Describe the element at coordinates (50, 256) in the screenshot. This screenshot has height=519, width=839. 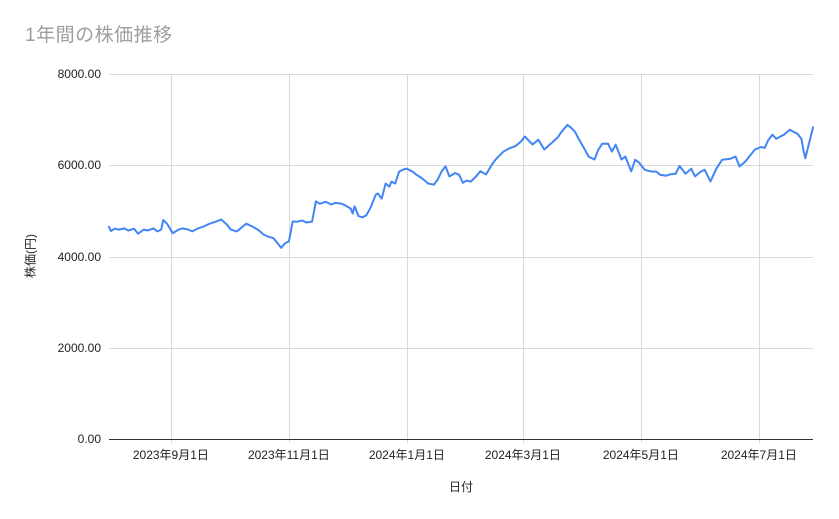
I see `y-axis-tick-labels: 0.00 2000.00 4000.00 6000.00 8000.00` at that location.